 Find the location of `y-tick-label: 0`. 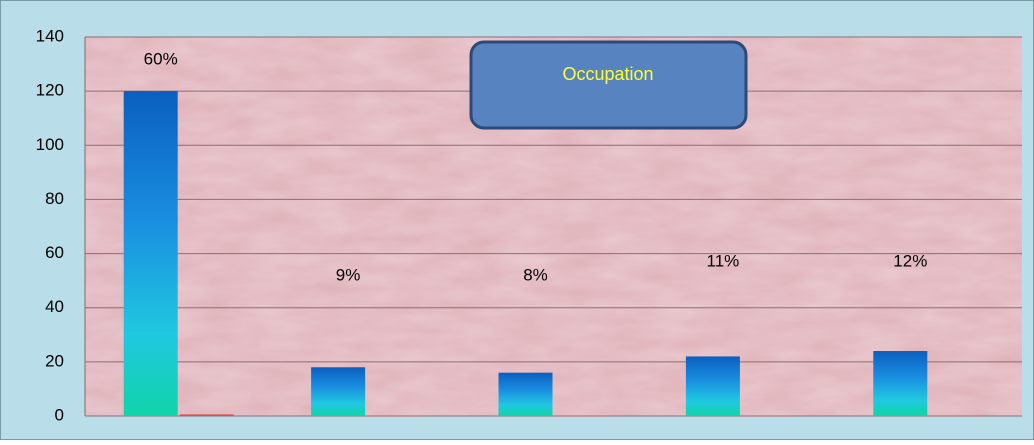

y-tick-label: 0 is located at coordinates (59, 414).